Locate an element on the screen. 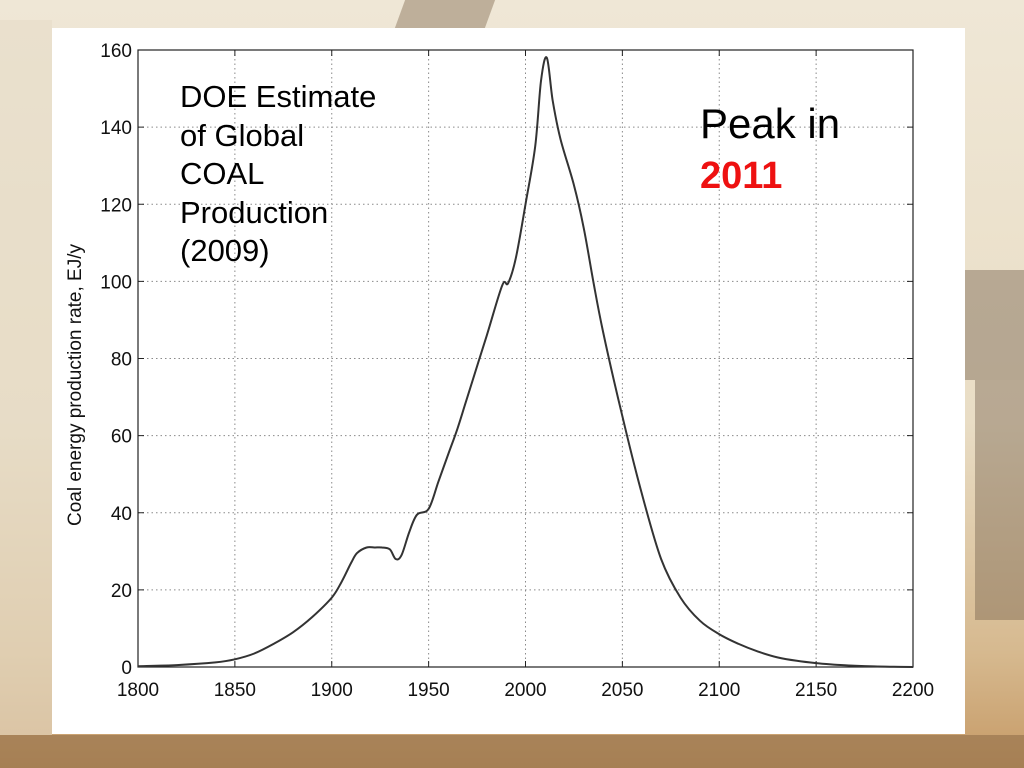 This screenshot has width=1024, height=768. y-tick-label: 80 is located at coordinates (121, 360).